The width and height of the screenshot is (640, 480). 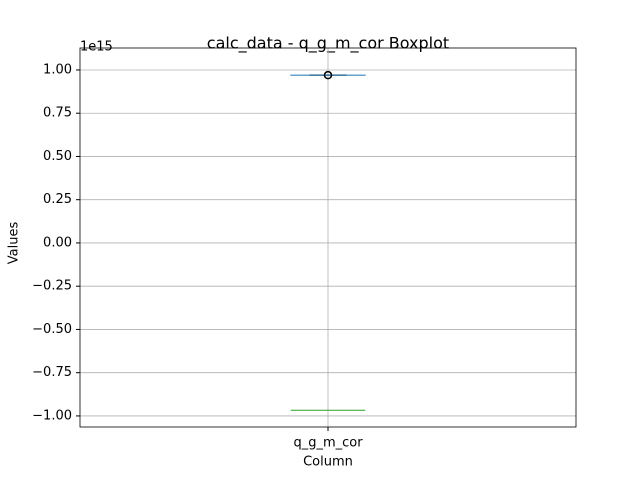 What do you see at coordinates (328, 44) in the screenshot?
I see `chart-title: calc_data - q_g_m_cor Boxplot` at bounding box center [328, 44].